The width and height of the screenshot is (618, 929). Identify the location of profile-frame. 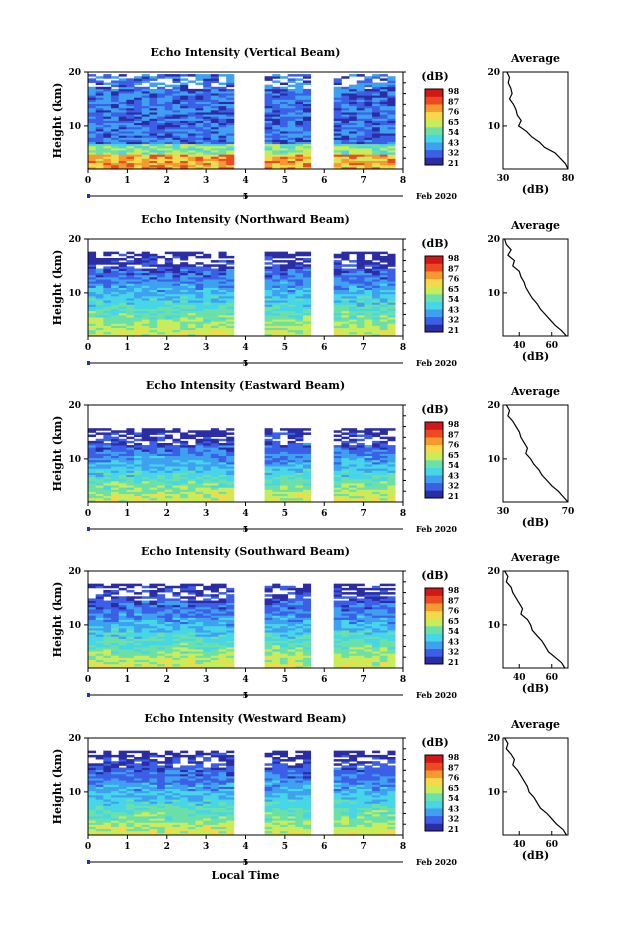
(535, 453).